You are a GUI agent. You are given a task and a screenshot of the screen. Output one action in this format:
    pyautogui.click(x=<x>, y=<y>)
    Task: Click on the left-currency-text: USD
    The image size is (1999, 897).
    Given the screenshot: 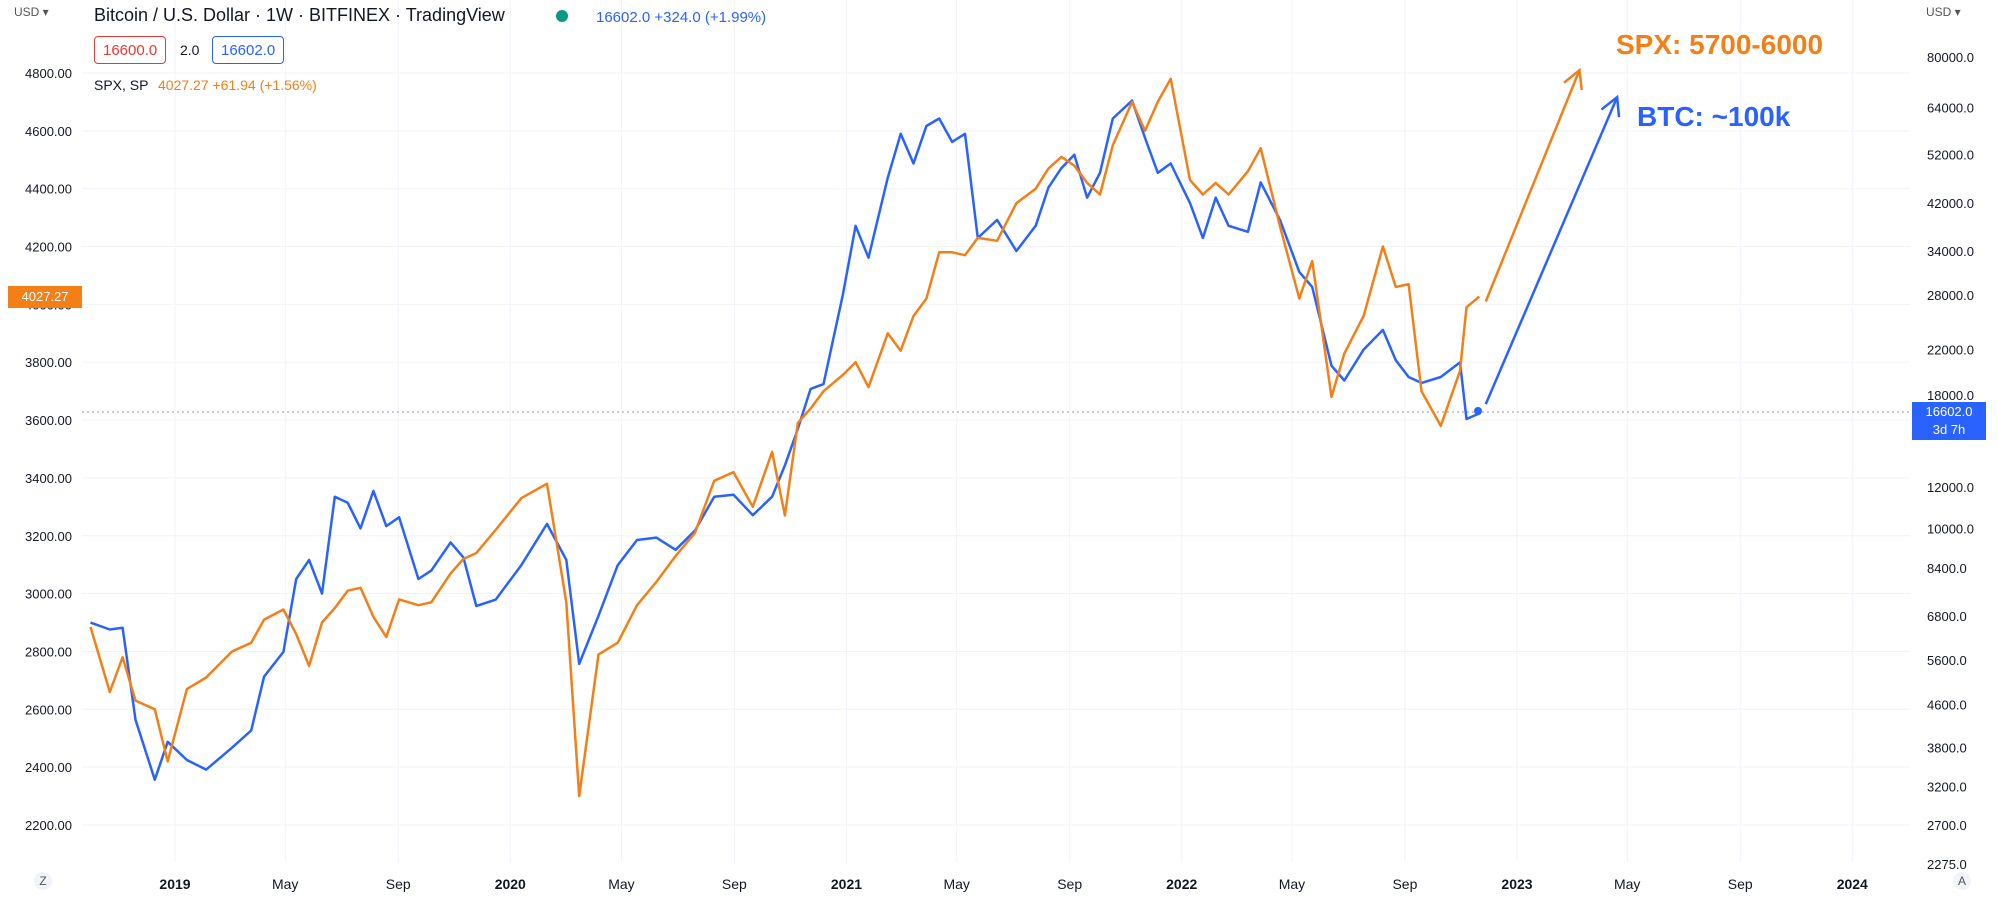 What is the action you would take?
    pyautogui.click(x=27, y=12)
    